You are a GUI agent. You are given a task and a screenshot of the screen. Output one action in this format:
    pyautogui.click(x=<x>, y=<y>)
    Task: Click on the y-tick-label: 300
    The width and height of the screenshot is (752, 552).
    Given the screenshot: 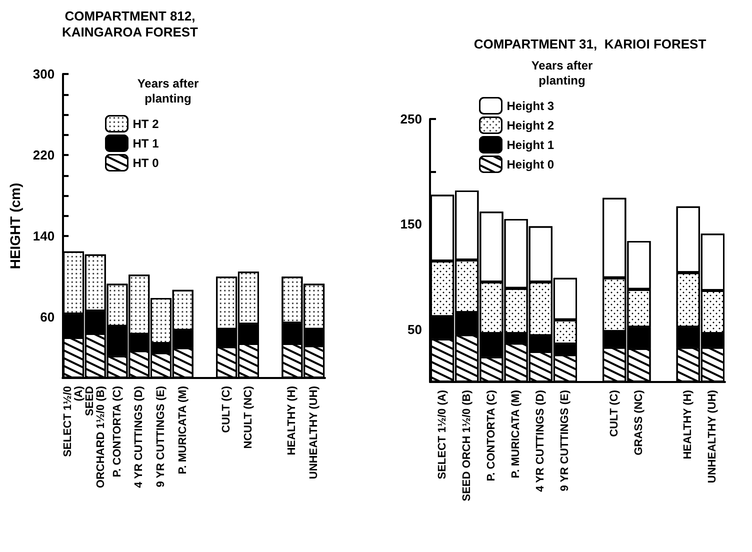 What is the action you would take?
    pyautogui.click(x=43, y=74)
    